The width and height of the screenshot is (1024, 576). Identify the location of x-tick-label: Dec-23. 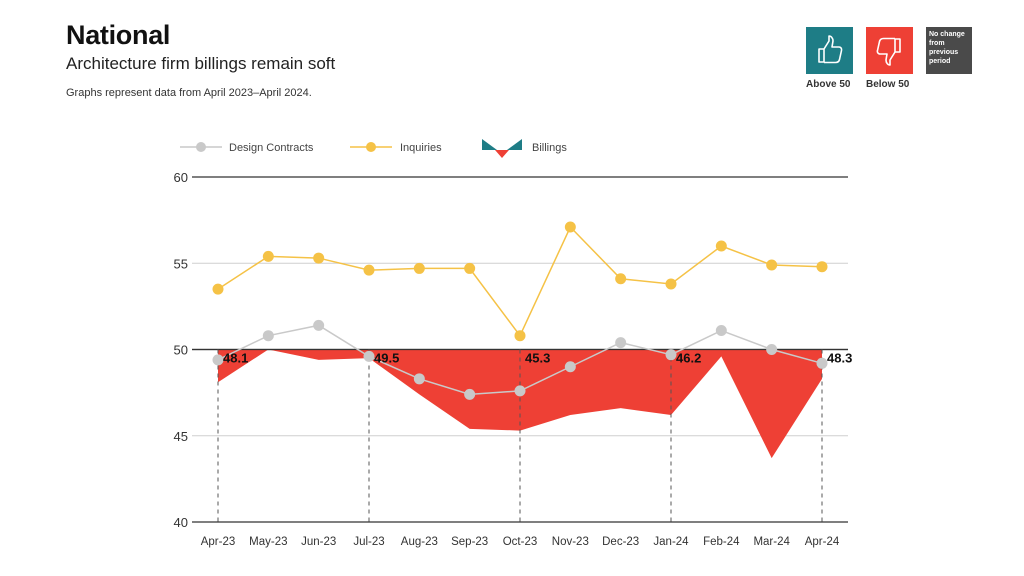
(620, 542).